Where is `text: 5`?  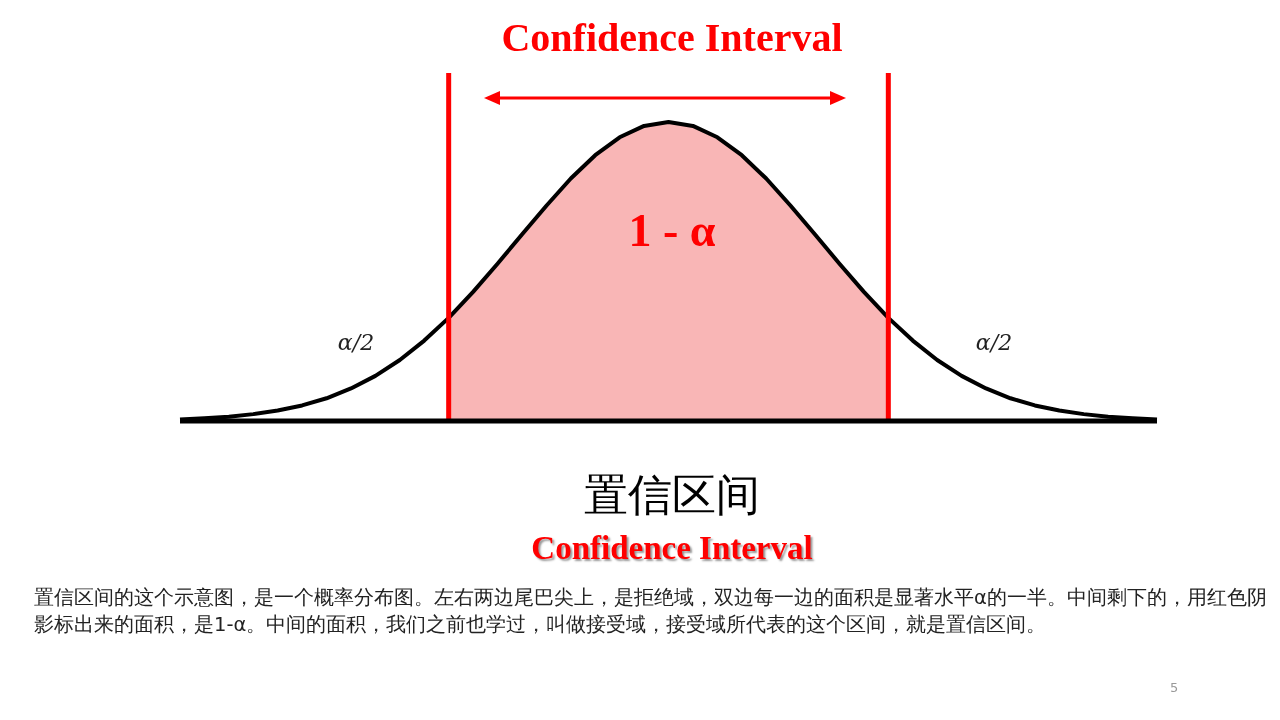 text: 5 is located at coordinates (1175, 687).